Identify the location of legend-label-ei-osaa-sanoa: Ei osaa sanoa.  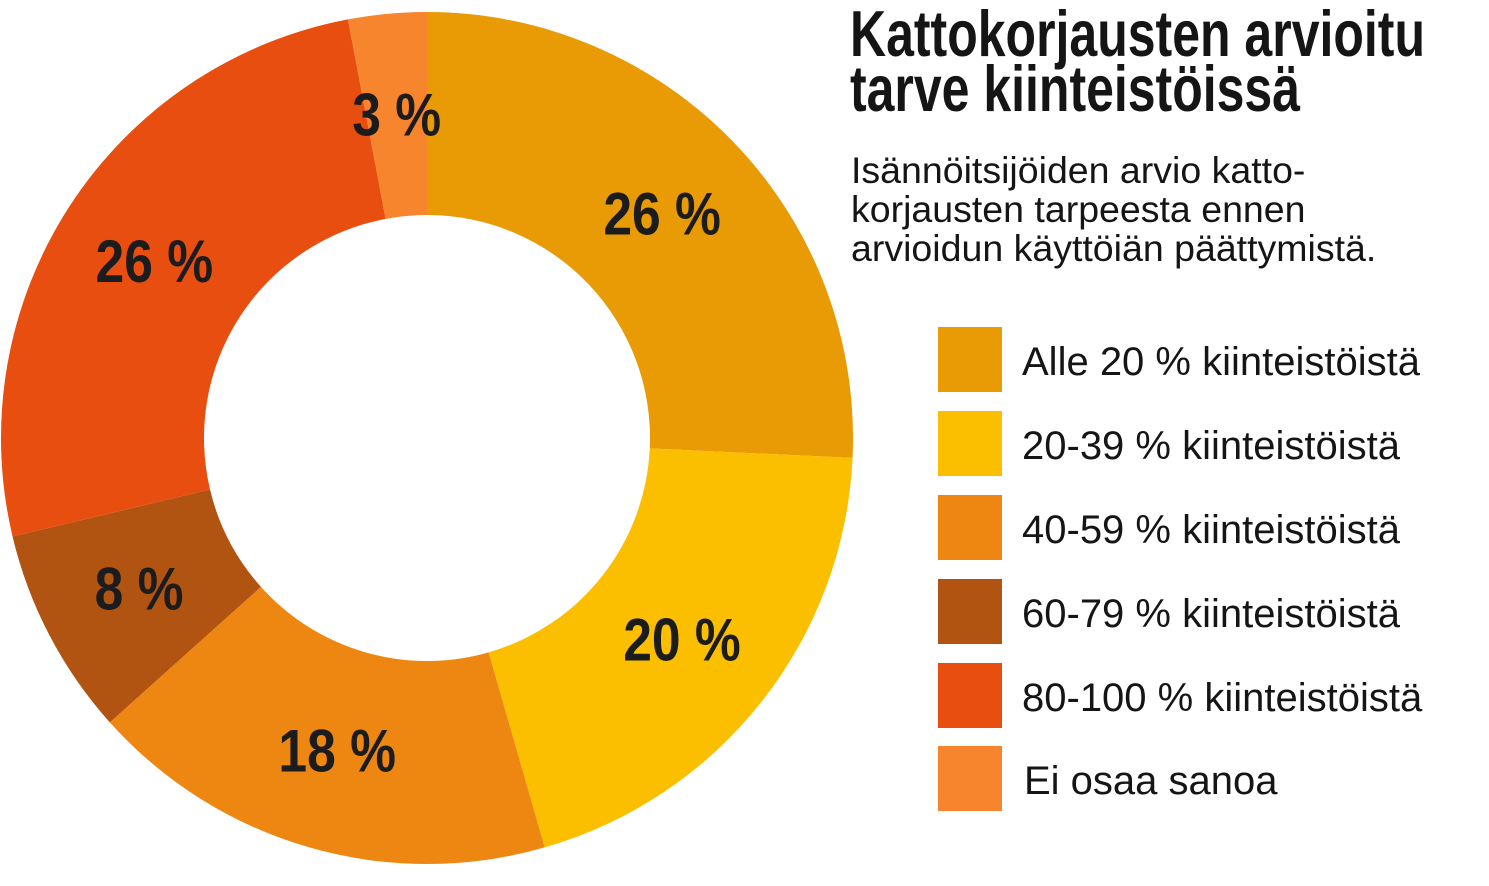
(1151, 781).